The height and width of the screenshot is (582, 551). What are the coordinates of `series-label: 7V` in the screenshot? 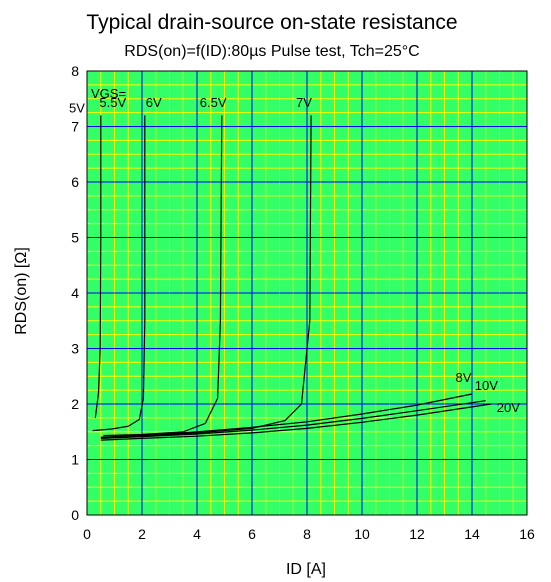 It's located at (304, 102).